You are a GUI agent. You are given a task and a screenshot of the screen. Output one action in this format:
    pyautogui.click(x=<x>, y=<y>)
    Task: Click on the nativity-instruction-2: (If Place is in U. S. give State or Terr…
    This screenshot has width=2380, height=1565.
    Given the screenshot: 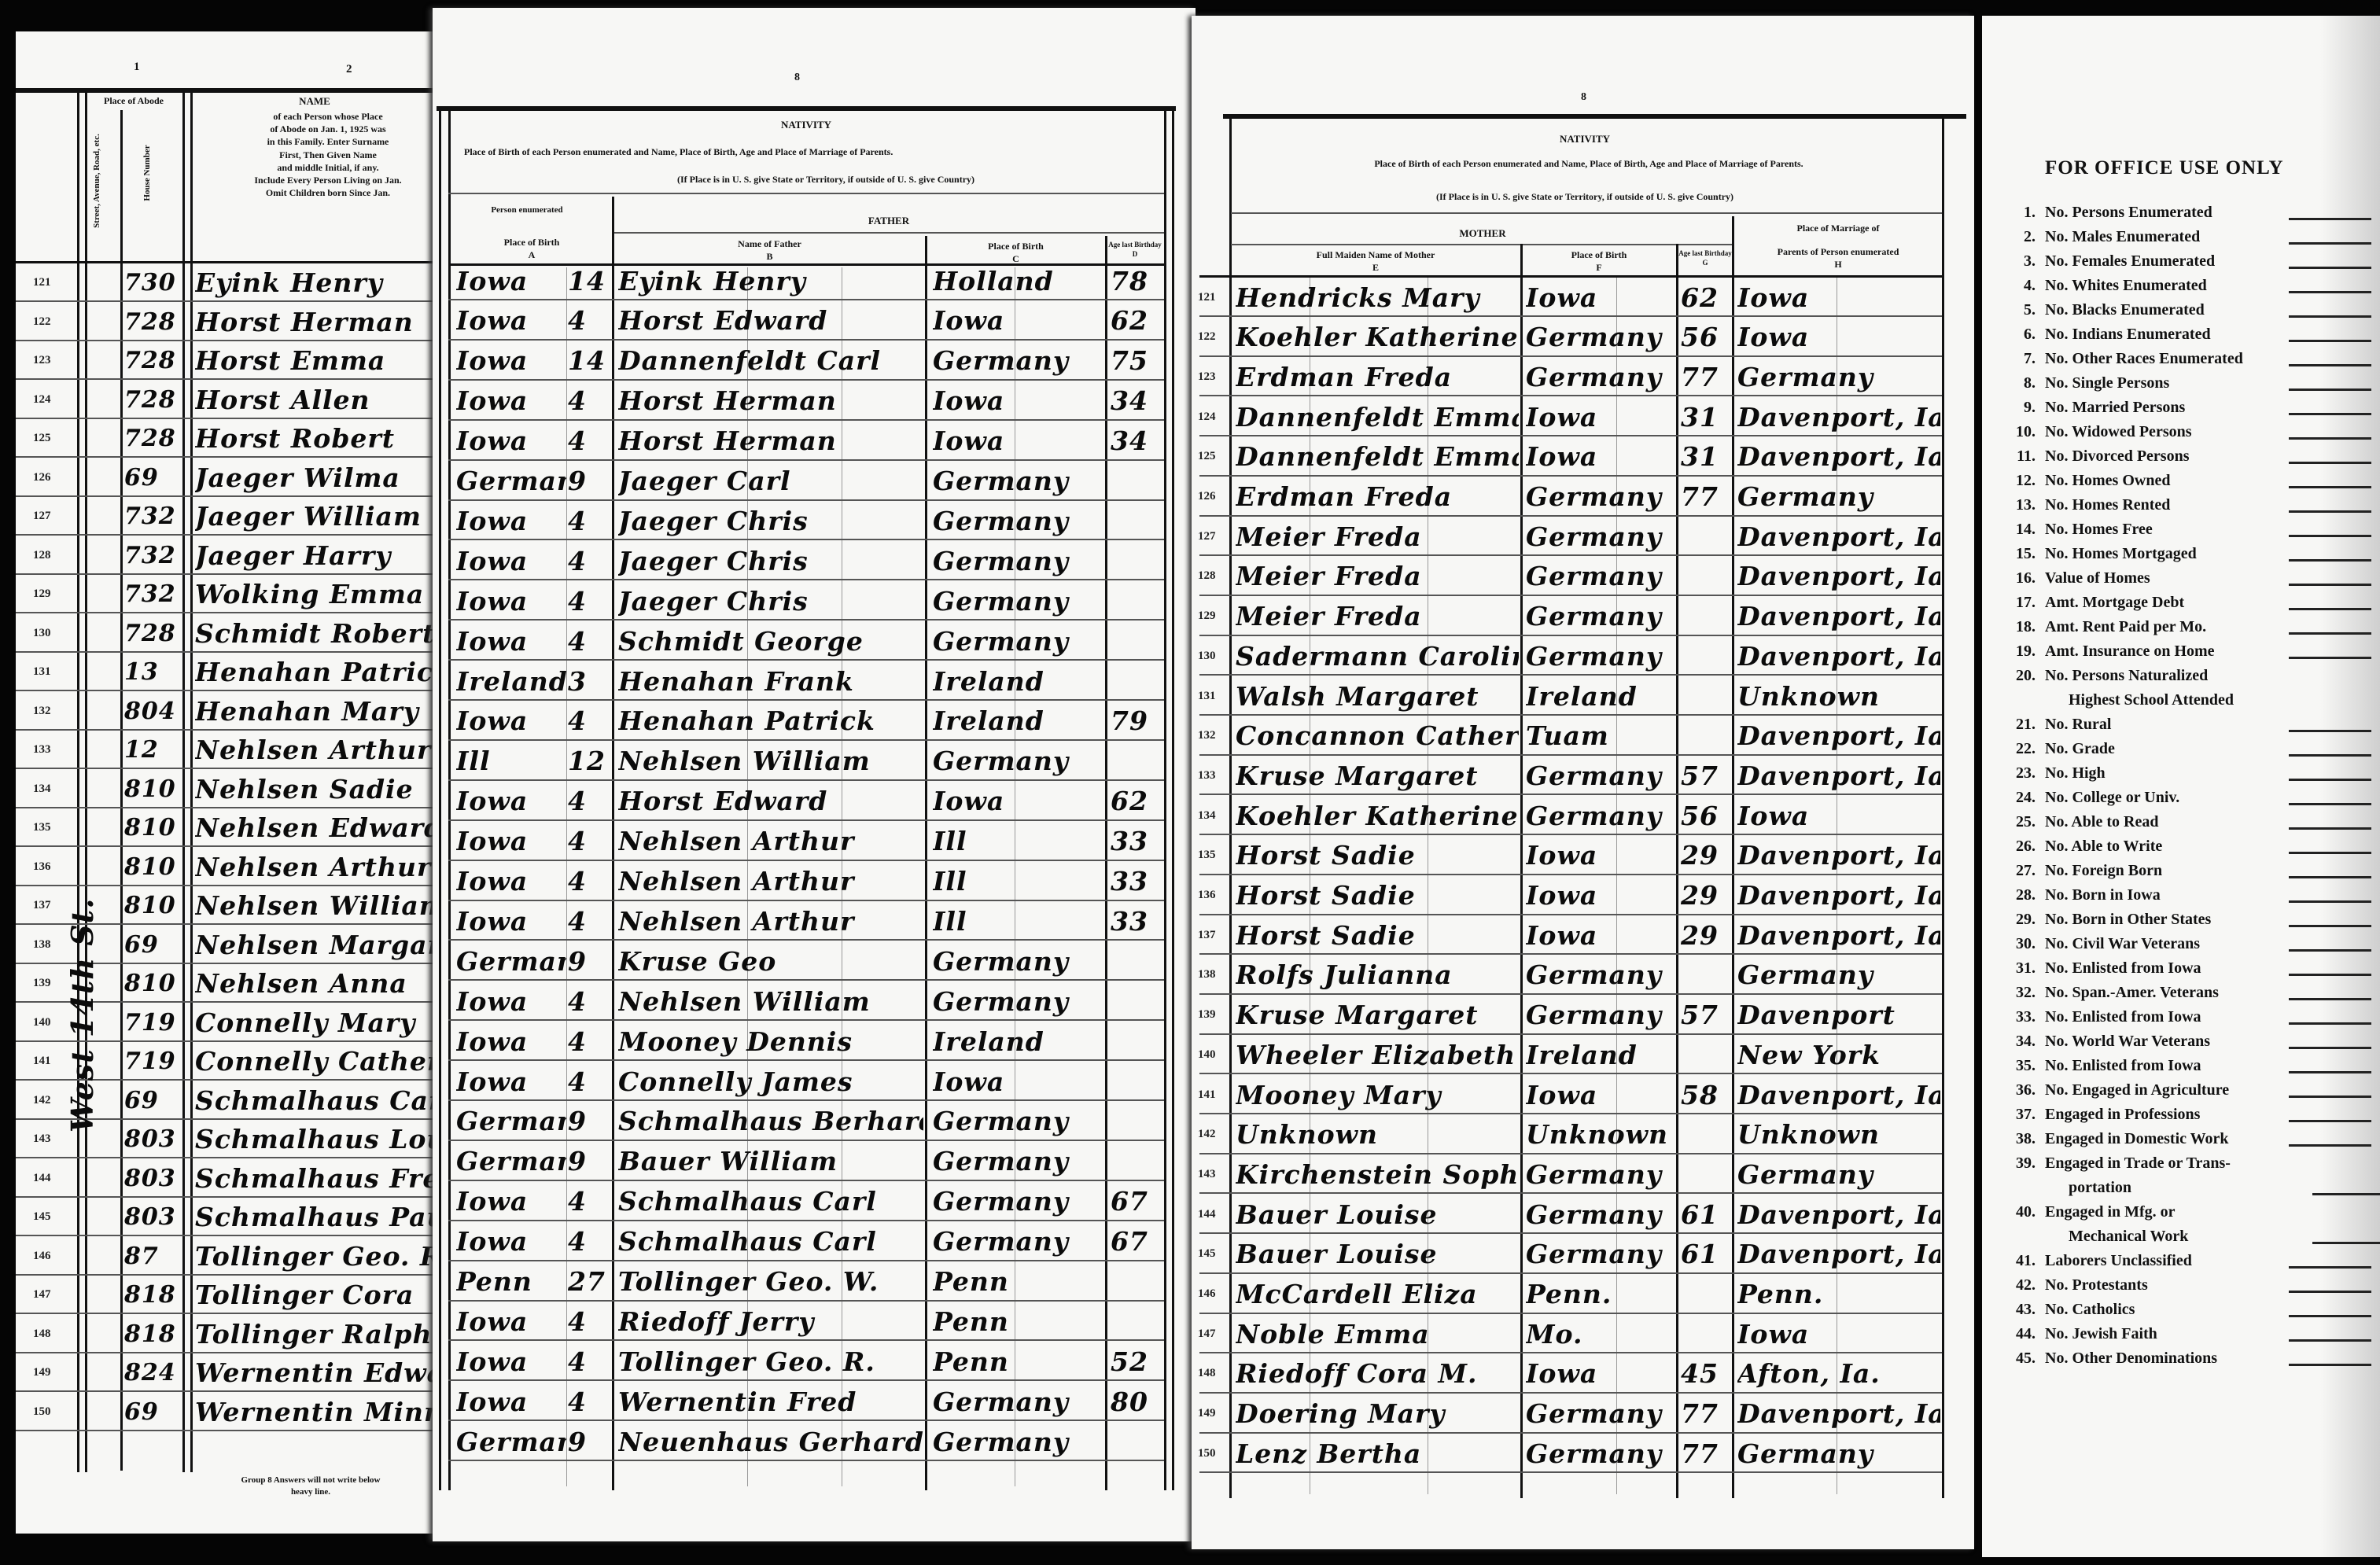 What is the action you would take?
    pyautogui.click(x=1584, y=197)
    